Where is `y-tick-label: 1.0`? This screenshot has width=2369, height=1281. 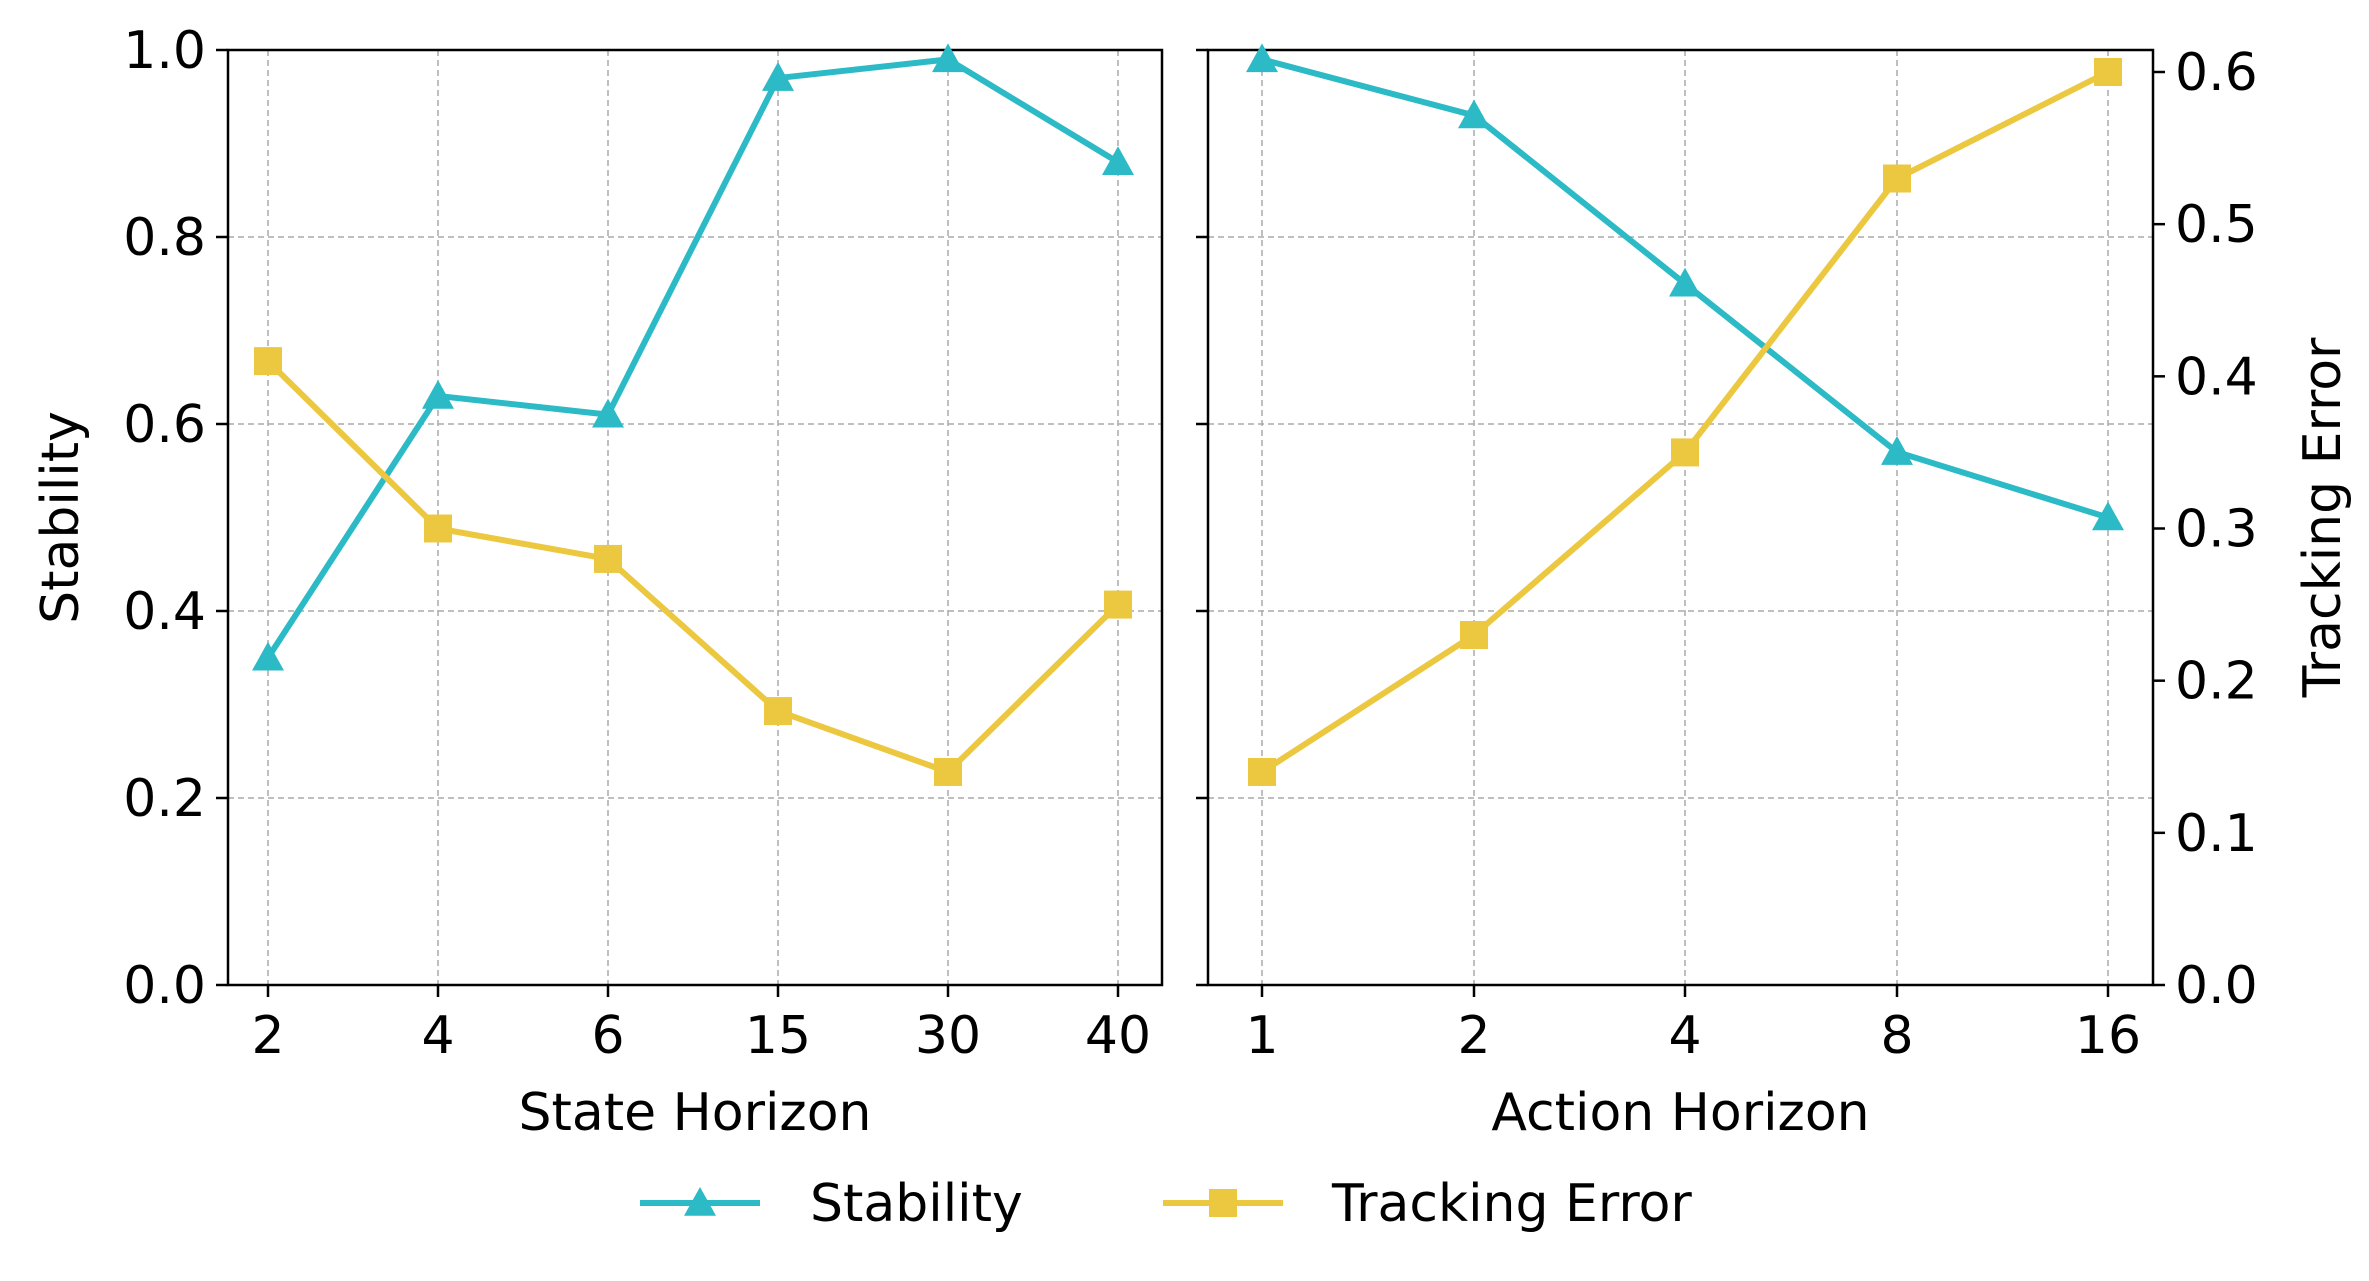 y-tick-label: 1.0 is located at coordinates (164, 51).